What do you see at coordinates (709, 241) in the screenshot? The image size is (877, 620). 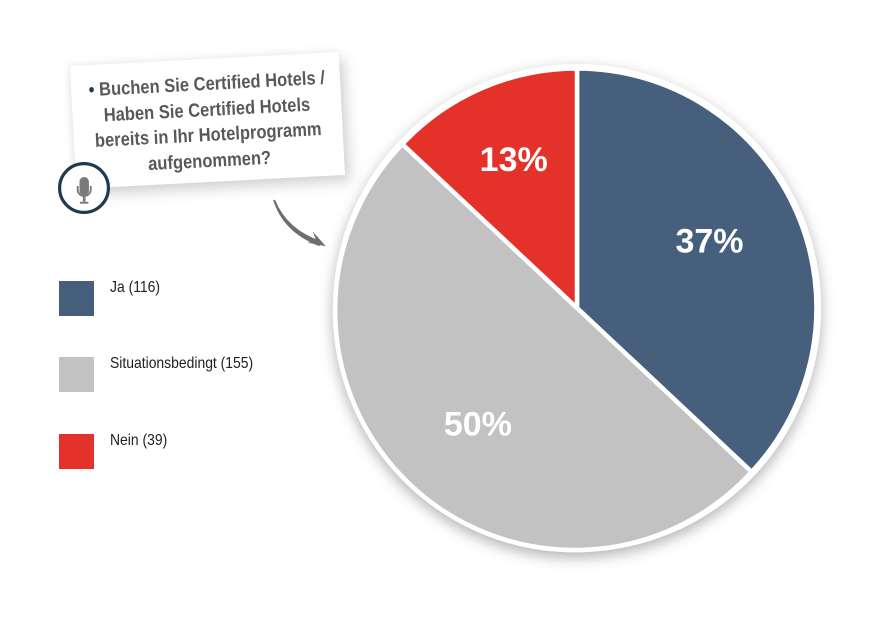 I see `svg-text: 37%` at bounding box center [709, 241].